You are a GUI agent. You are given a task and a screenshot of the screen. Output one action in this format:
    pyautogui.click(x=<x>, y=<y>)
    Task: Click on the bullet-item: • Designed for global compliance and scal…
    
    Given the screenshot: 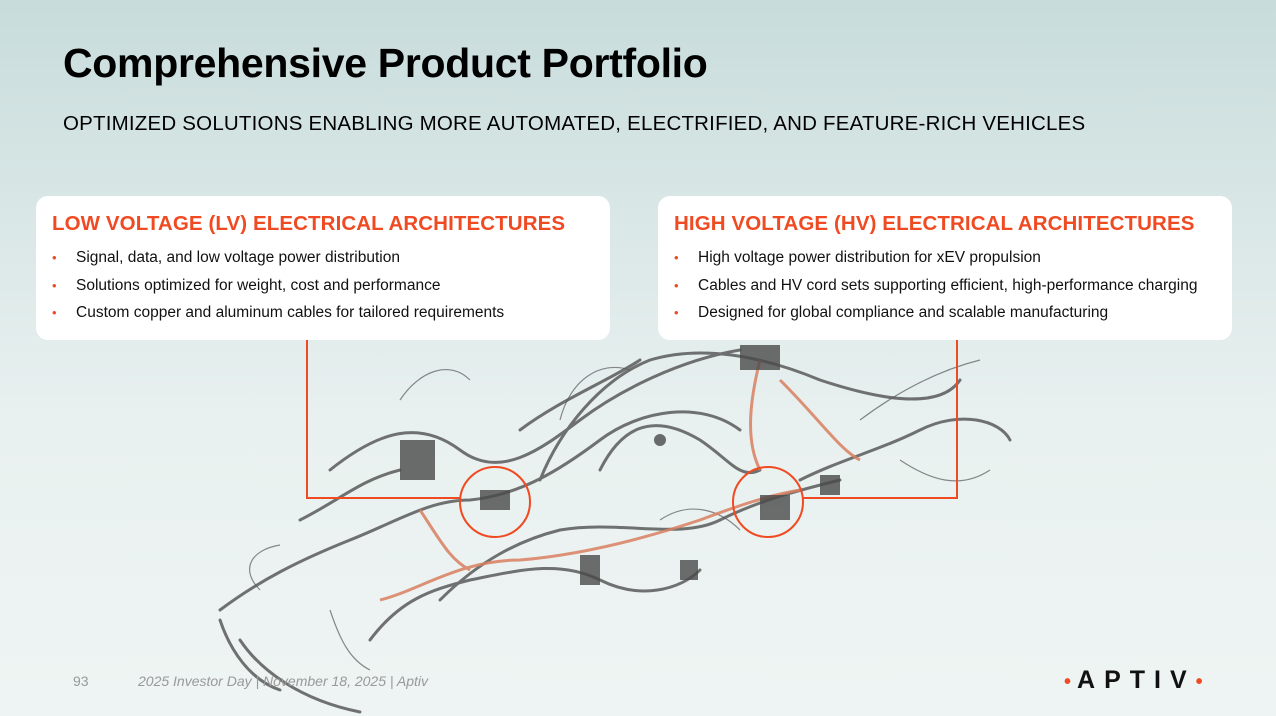 What is the action you would take?
    pyautogui.click(x=953, y=313)
    